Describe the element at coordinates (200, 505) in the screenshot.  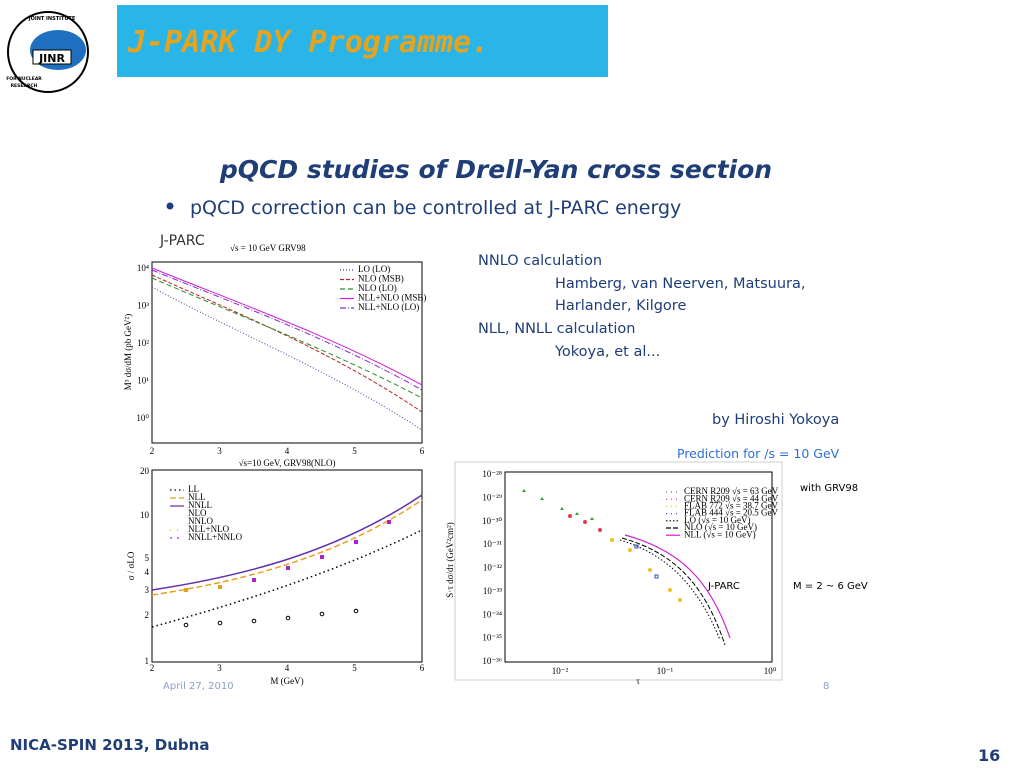
I see `legend-label: NNLL` at that location.